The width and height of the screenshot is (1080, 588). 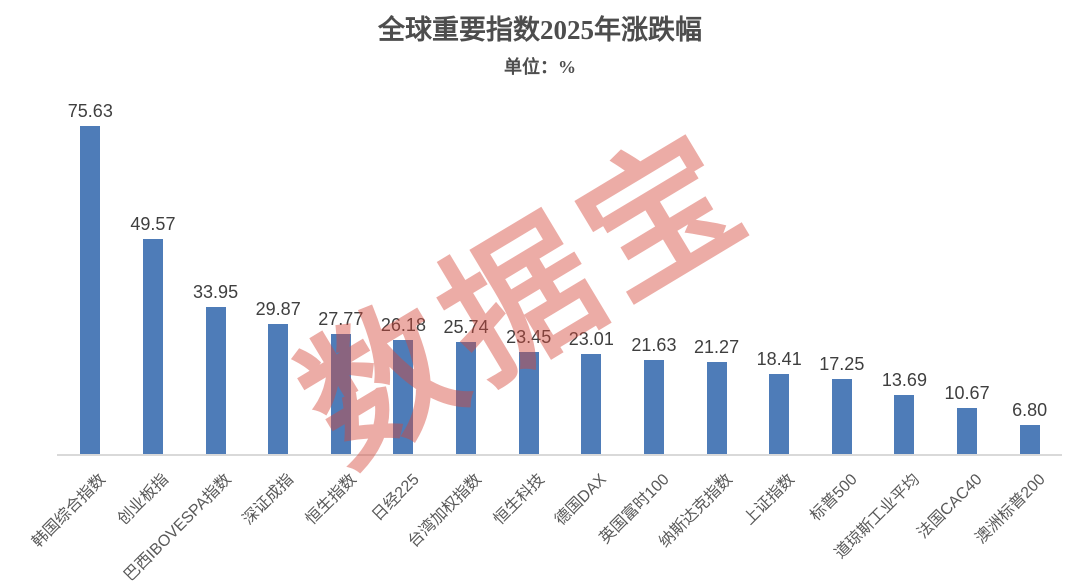 What do you see at coordinates (842, 364) in the screenshot?
I see `value-label: 17.25` at bounding box center [842, 364].